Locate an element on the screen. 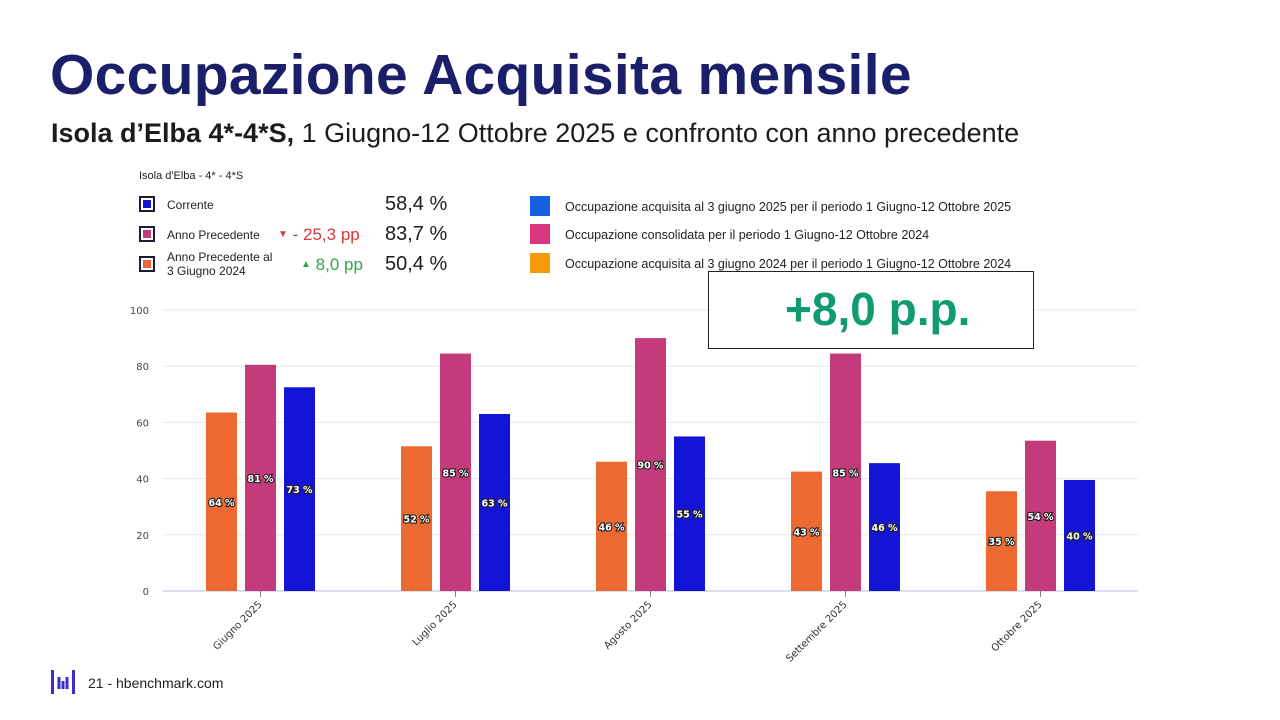 The image size is (1280, 720). data-label: 55 % is located at coordinates (689, 515).